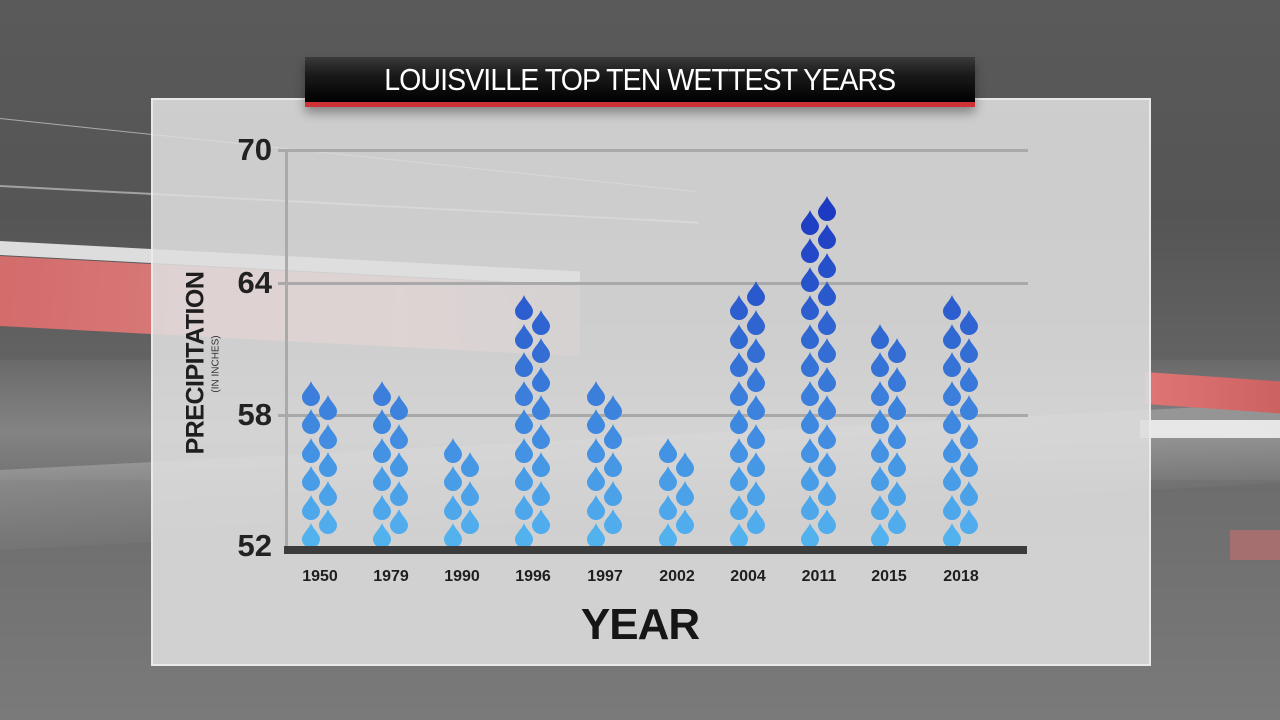 This screenshot has width=1280, height=720. What do you see at coordinates (254, 282) in the screenshot?
I see `y-tick-label: 64` at bounding box center [254, 282].